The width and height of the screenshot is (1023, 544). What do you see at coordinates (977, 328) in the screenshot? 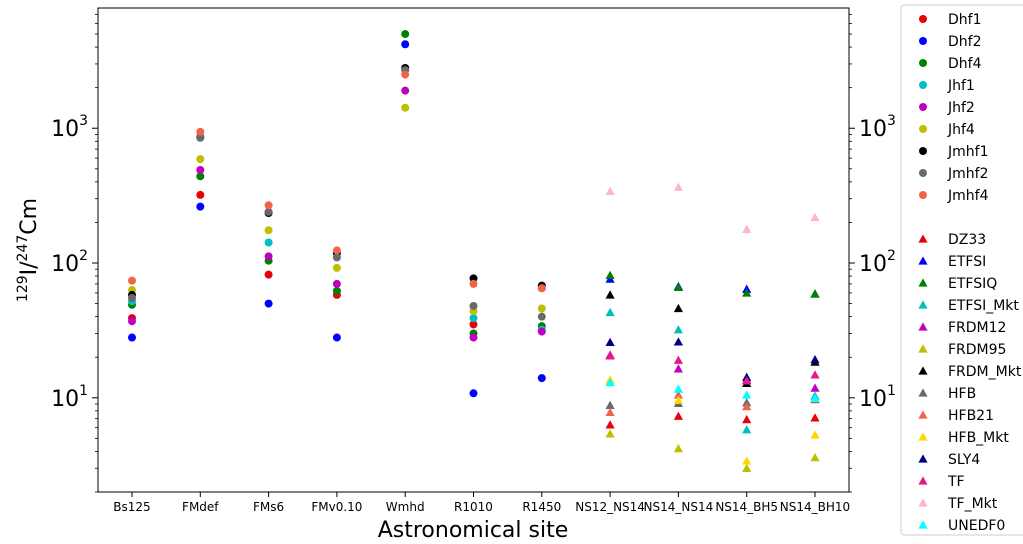
I see `legend-label-FRDM12: FRDM12` at bounding box center [977, 328].